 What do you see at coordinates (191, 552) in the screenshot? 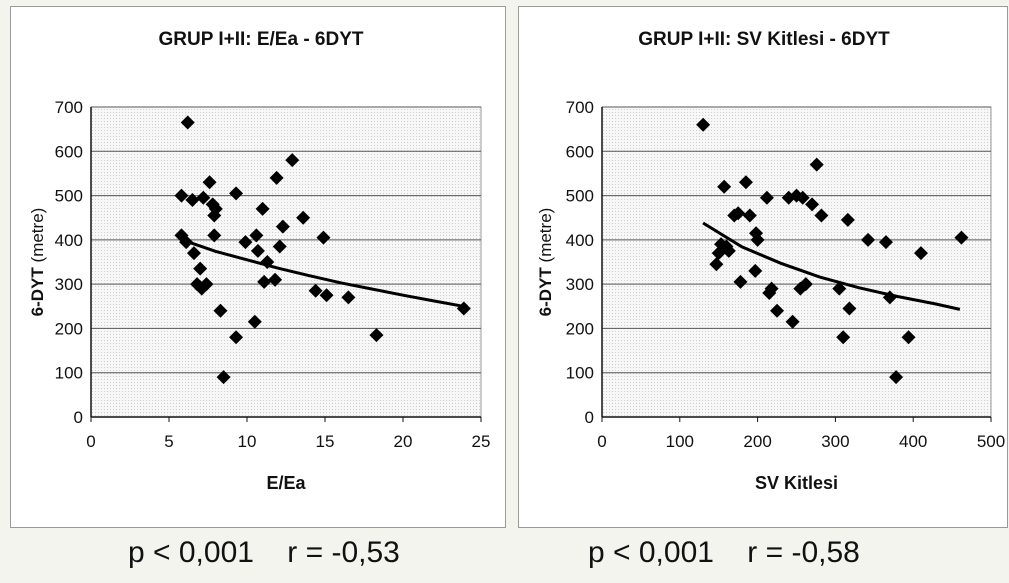
I see `p-value: p < 0,001` at bounding box center [191, 552].